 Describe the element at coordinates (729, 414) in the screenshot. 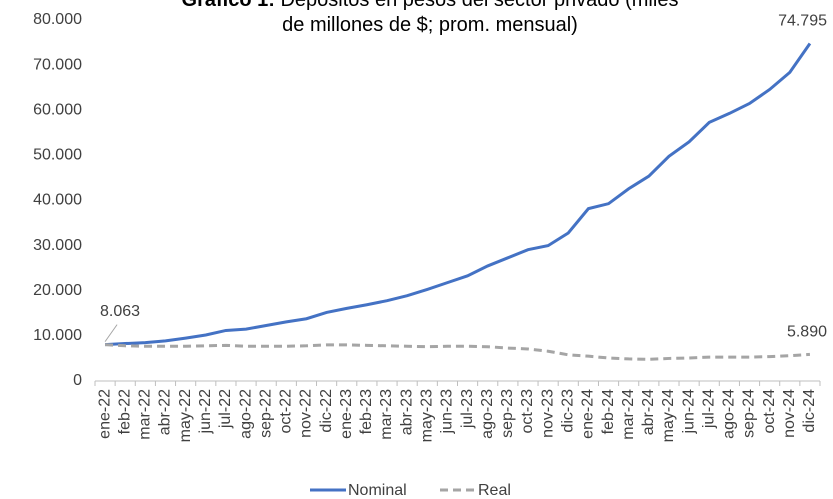

I see `x-tick-label: ago-24` at that location.